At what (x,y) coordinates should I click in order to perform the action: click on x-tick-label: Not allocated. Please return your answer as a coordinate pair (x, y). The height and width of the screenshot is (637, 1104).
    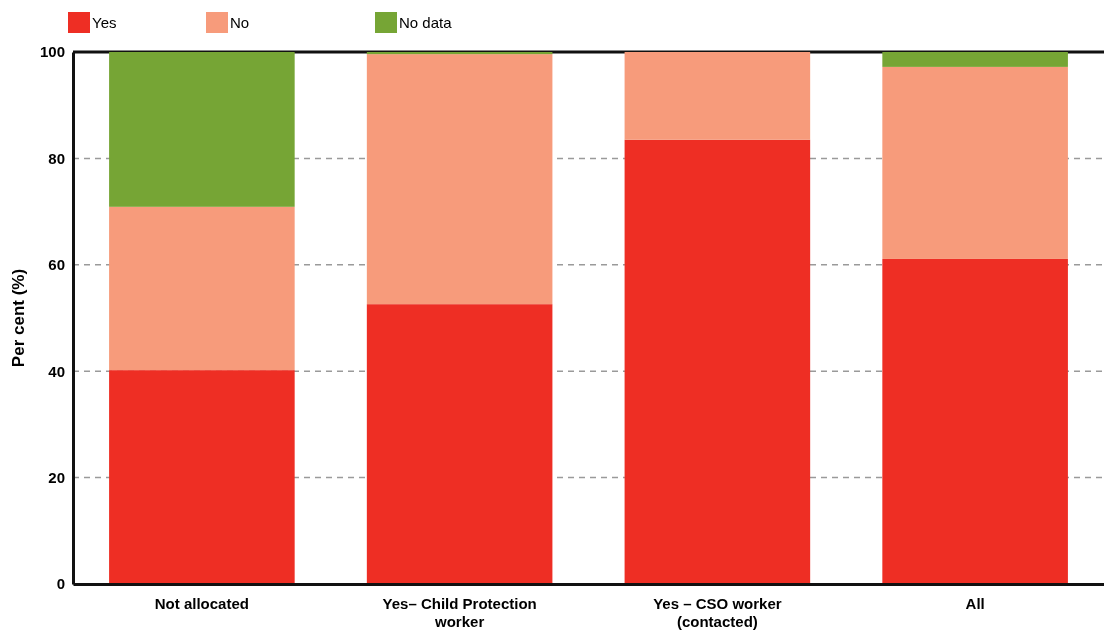
    Looking at the image, I should click on (201, 603).